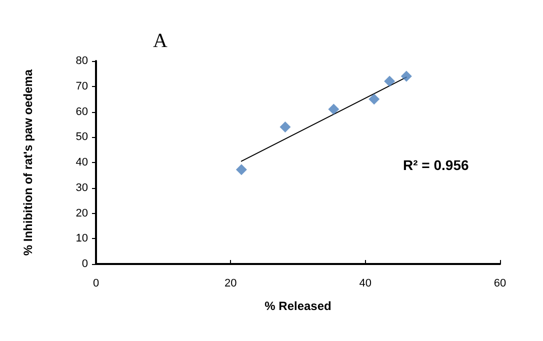  I want to click on chart-title: A, so click(160, 41).